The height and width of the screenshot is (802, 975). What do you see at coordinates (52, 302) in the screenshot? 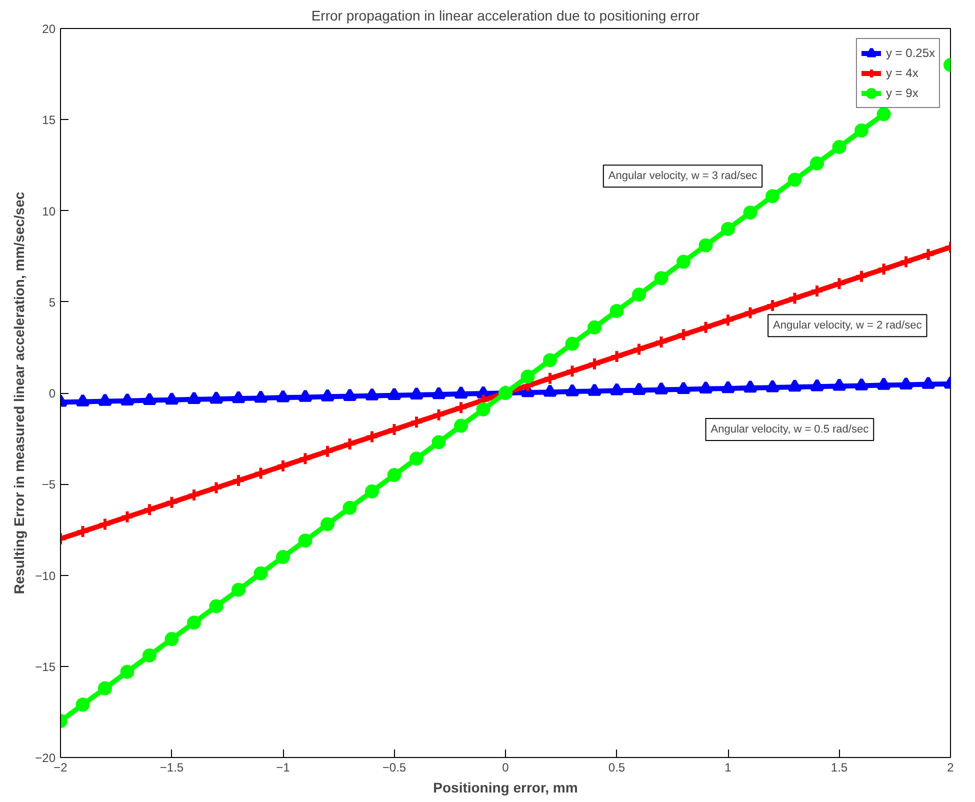
I see `y-tick-label: 5` at bounding box center [52, 302].